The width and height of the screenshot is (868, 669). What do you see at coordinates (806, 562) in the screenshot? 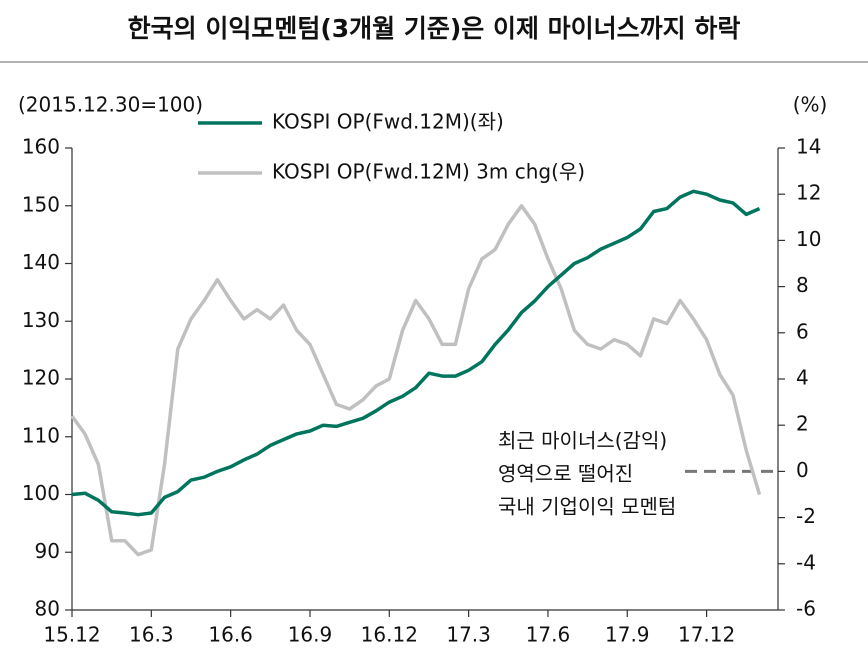
I see `y2-tick-label: -4` at bounding box center [806, 562].